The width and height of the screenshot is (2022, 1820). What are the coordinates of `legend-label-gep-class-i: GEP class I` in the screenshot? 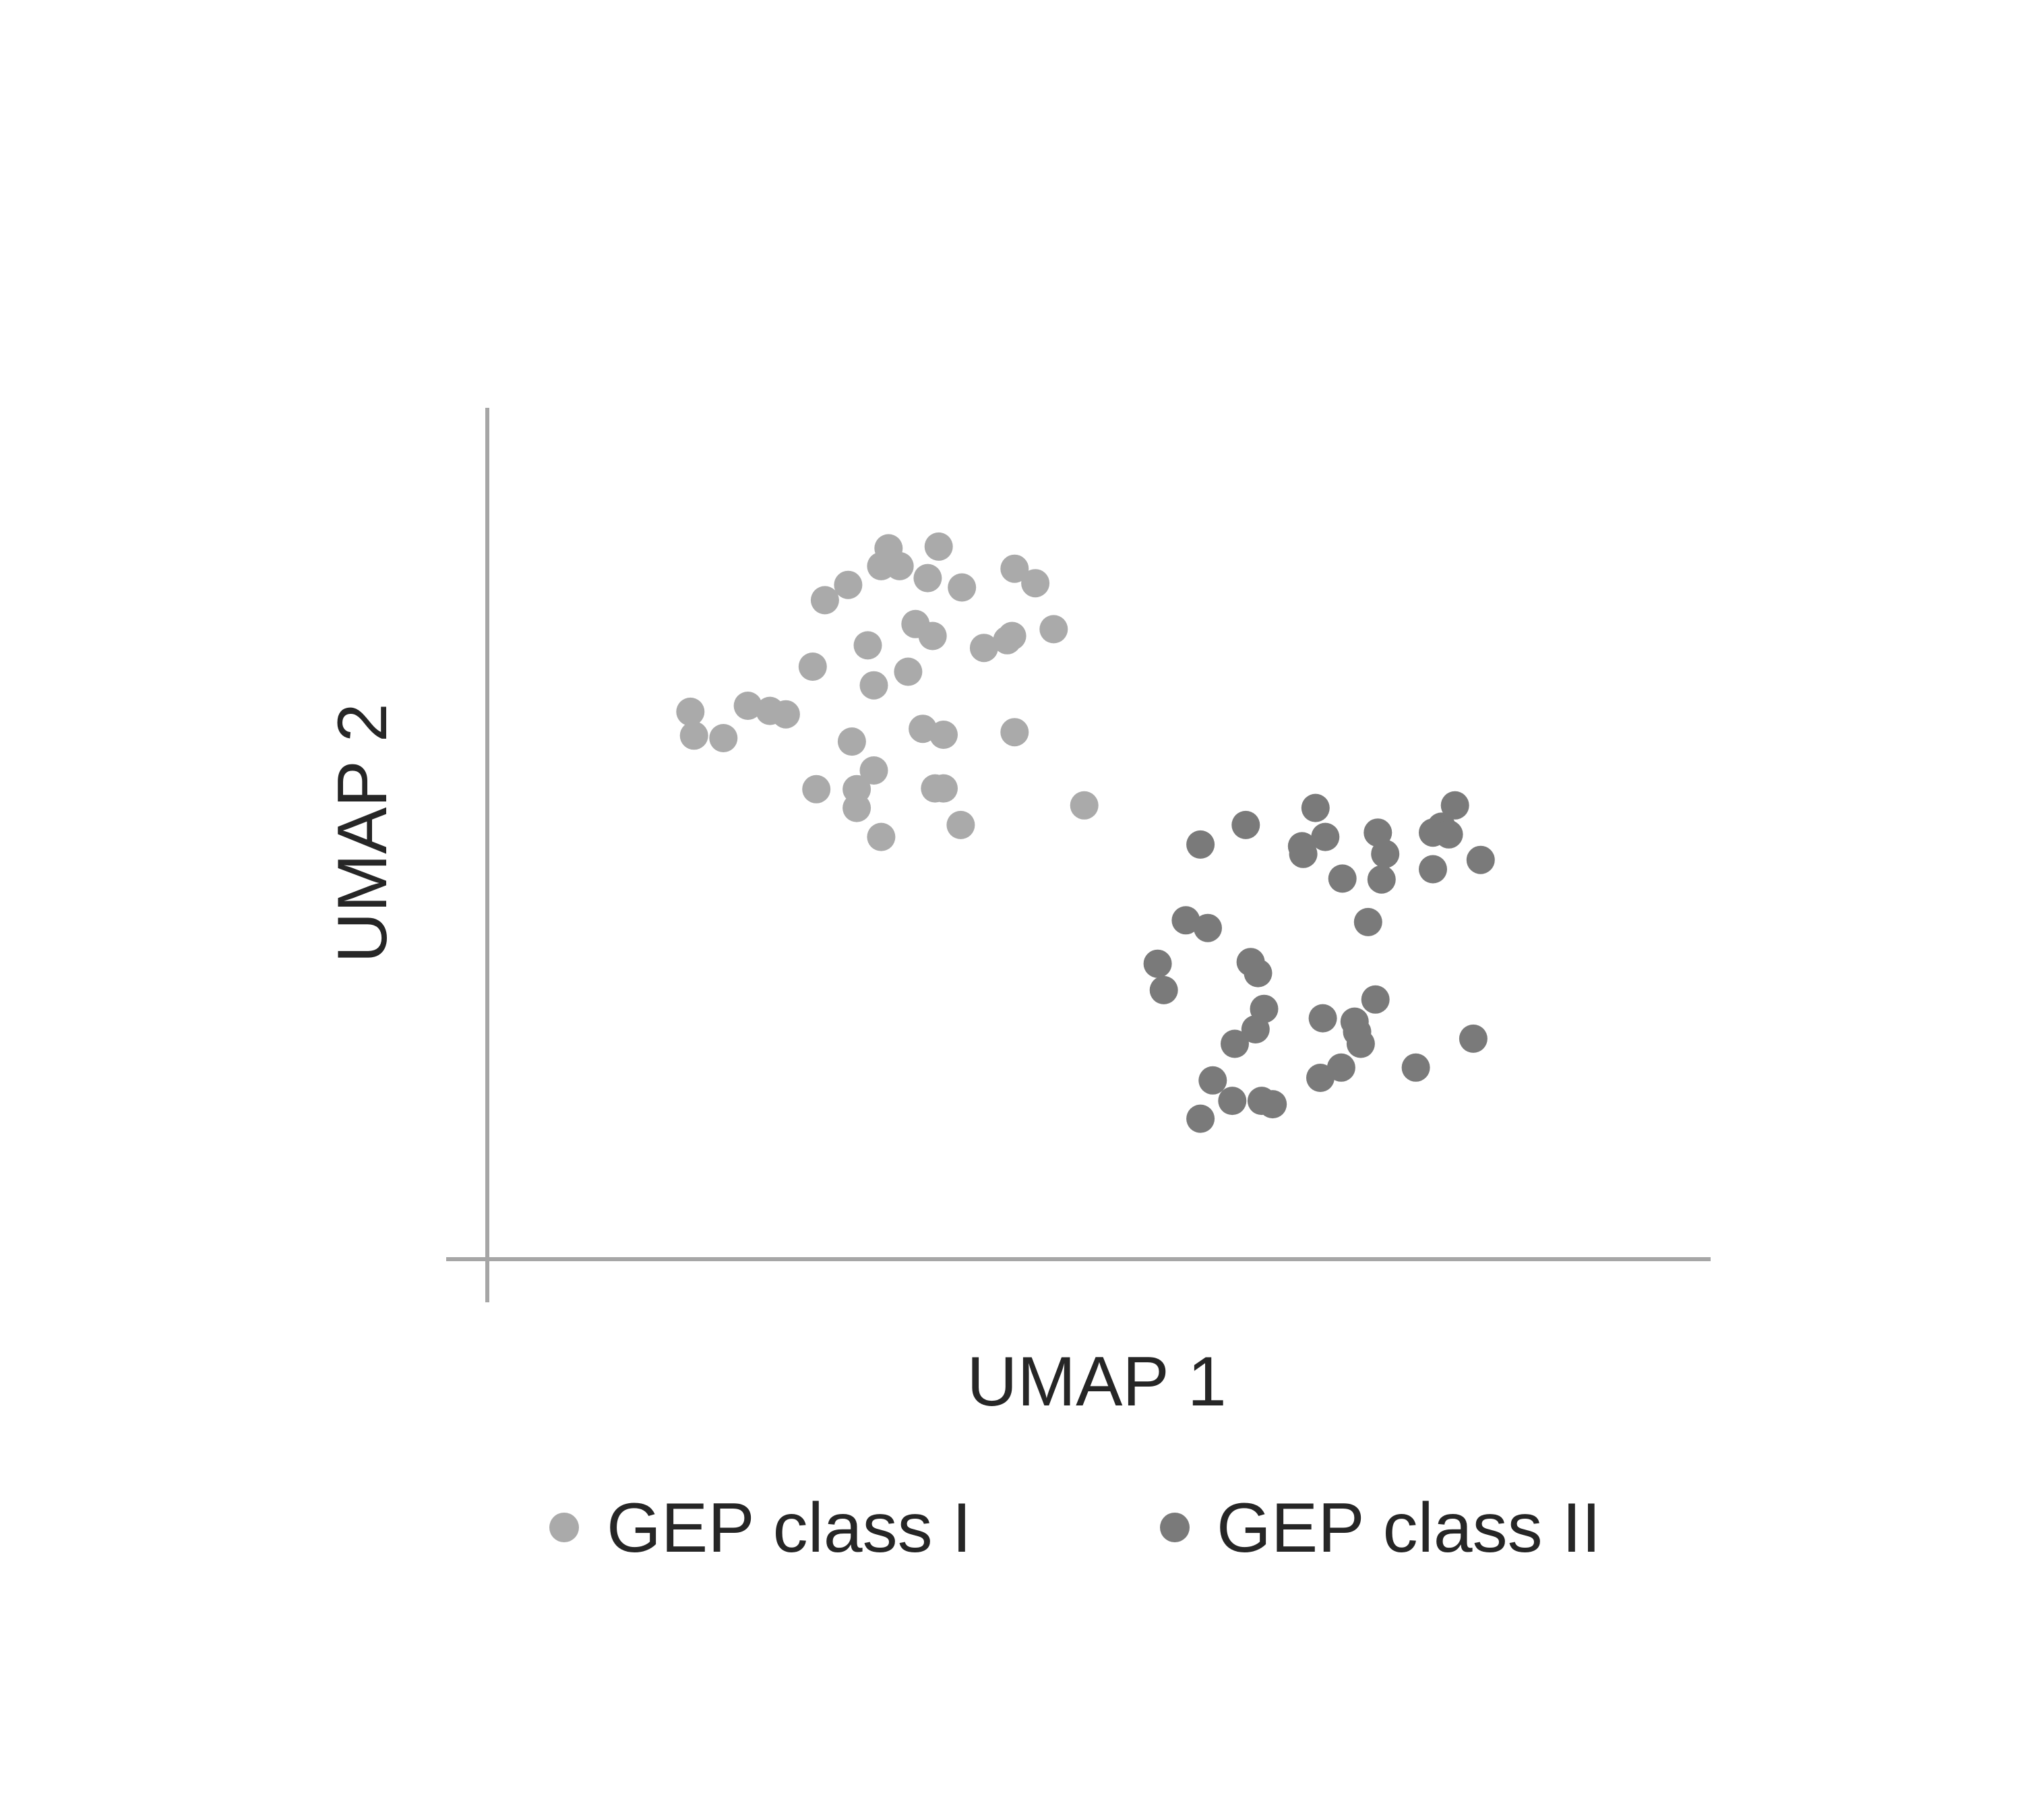 It's located at (789, 1528).